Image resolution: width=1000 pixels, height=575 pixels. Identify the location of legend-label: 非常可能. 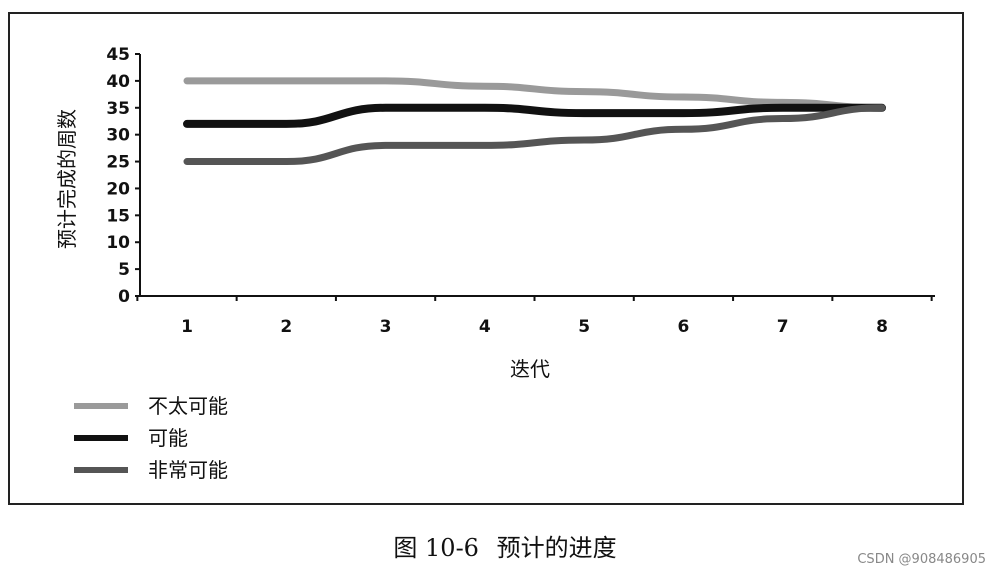
(188, 470).